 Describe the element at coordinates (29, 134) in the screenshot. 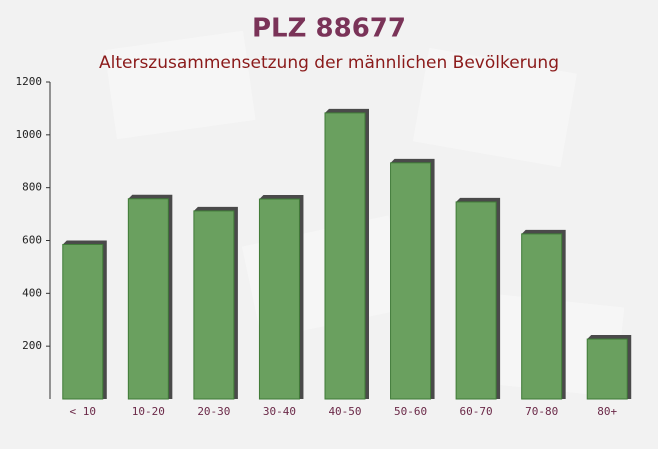

I see `y-tick-label: 1000` at that location.